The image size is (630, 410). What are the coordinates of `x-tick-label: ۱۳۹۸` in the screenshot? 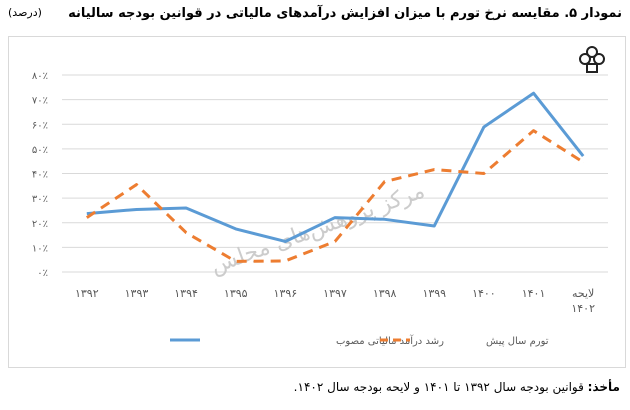 It's located at (385, 293).